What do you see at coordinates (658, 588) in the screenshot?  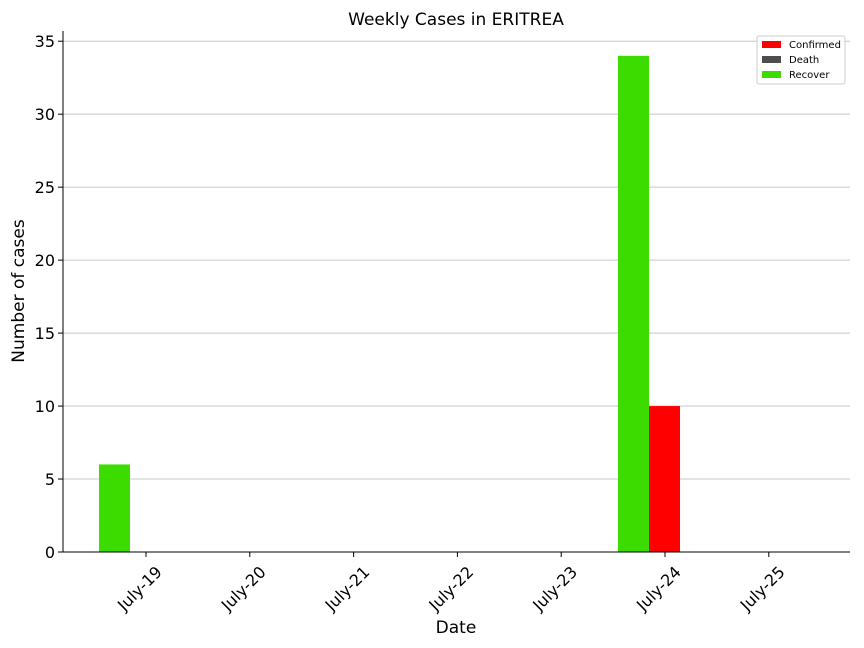 I see `x-tick-label: July-24` at bounding box center [658, 588].